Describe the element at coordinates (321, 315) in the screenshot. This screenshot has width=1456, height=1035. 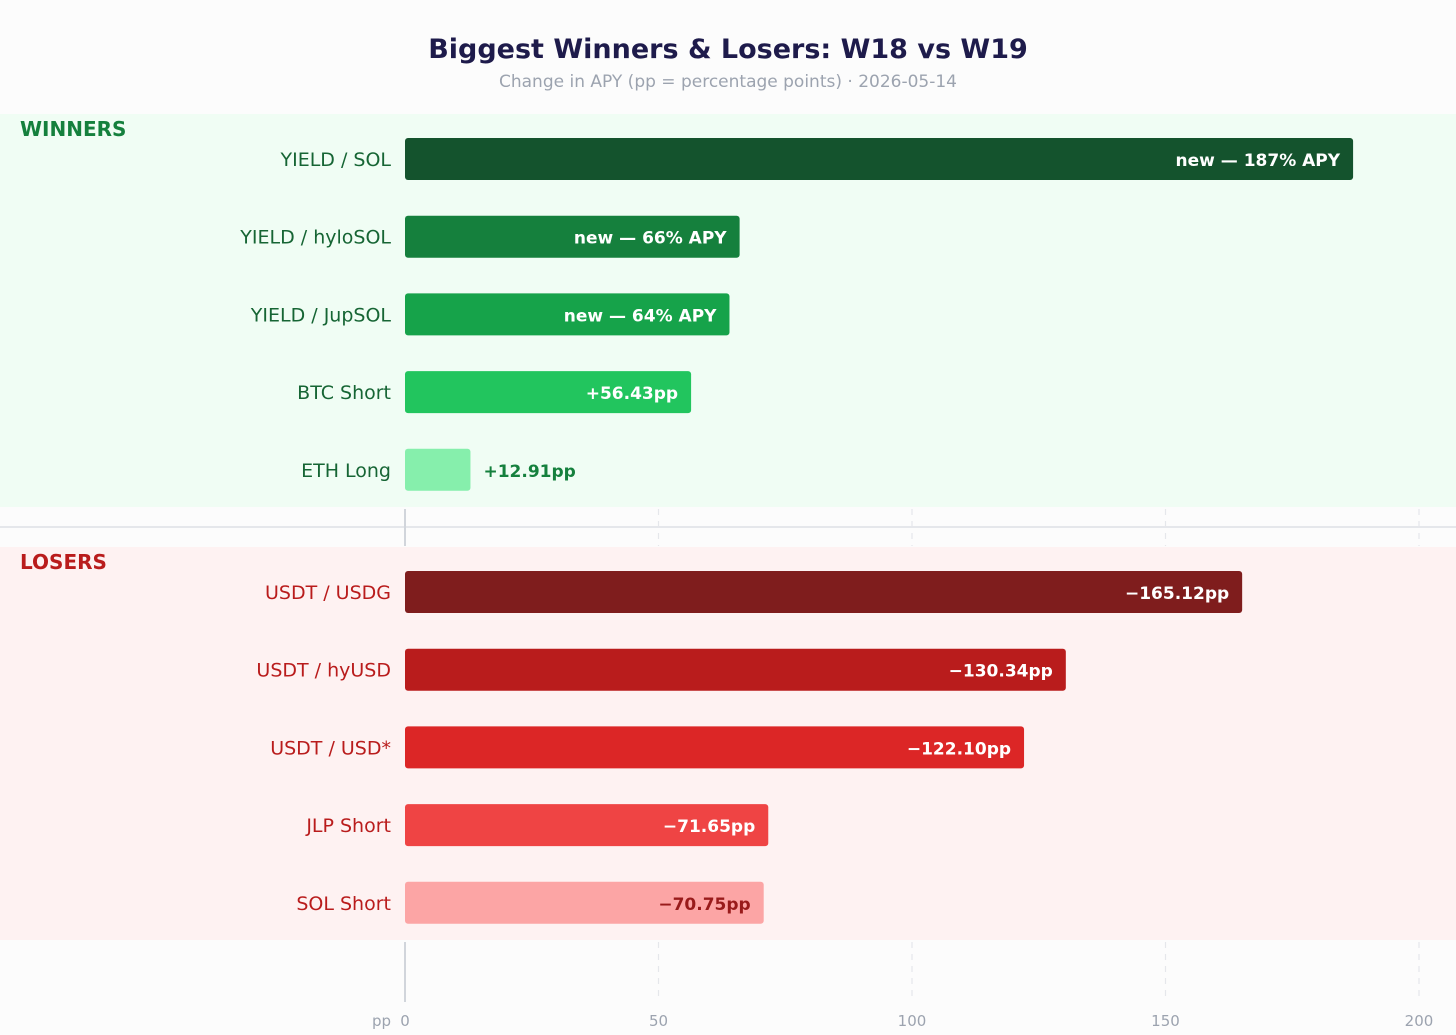
I see `category-label: YIELD / JupSOL` at that location.